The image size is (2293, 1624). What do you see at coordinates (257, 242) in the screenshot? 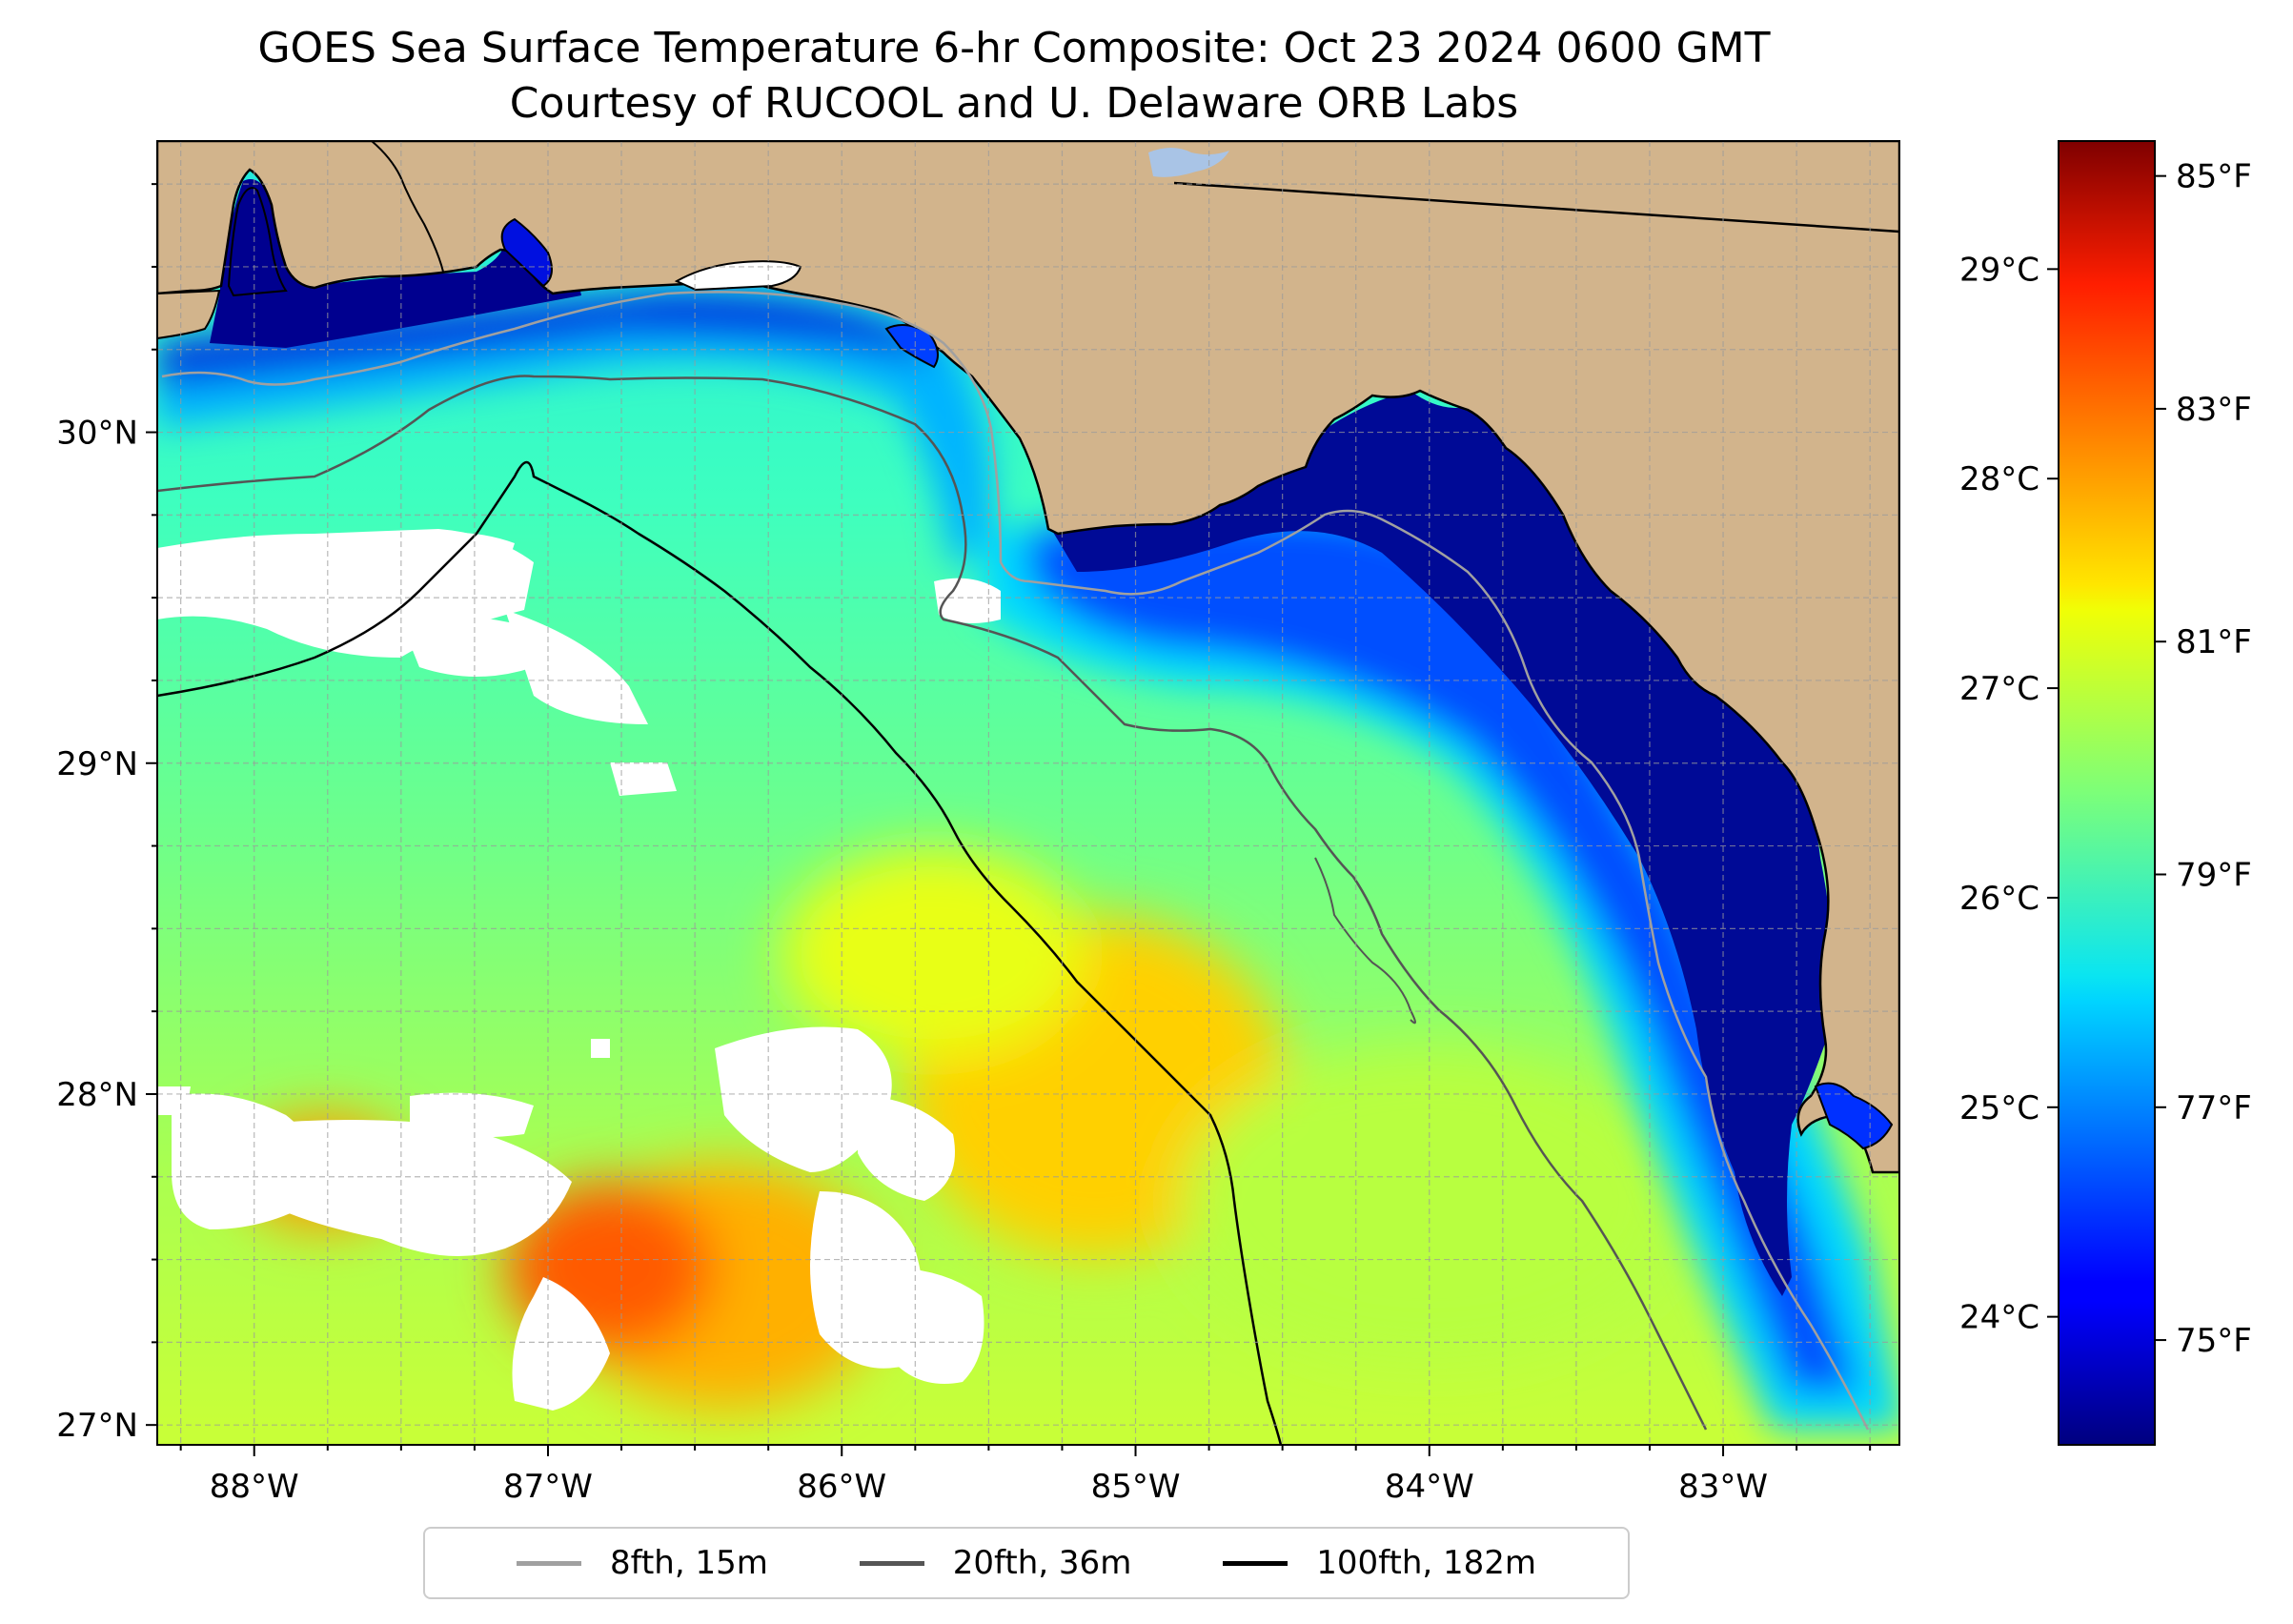
I see `mobile-bay` at bounding box center [257, 242].